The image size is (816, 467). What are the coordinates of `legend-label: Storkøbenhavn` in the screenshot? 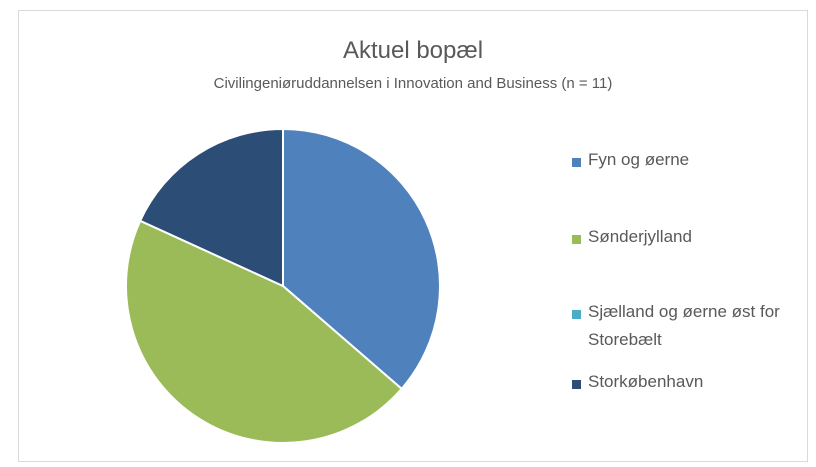 It's located at (646, 381).